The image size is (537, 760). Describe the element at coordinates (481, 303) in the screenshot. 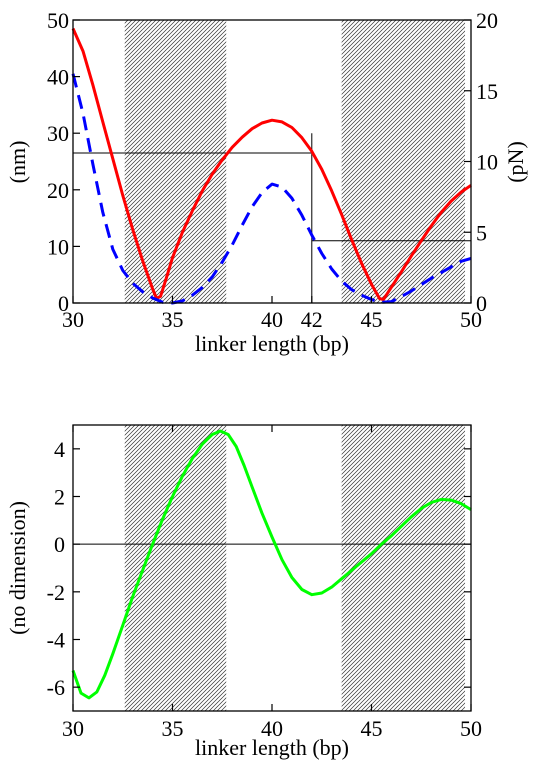

I see `top-y-tick-label-right: 0` at that location.